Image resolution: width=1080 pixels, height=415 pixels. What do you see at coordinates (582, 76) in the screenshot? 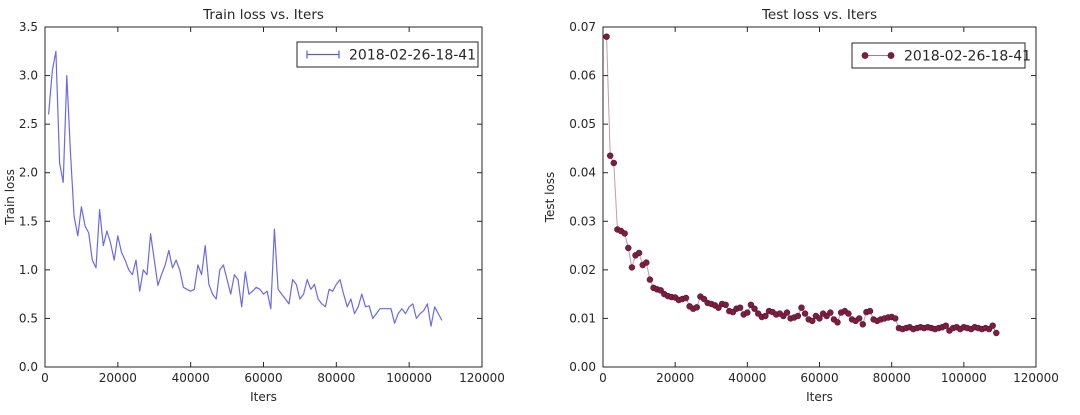
I see `y-tick-label: 0.06` at bounding box center [582, 76].